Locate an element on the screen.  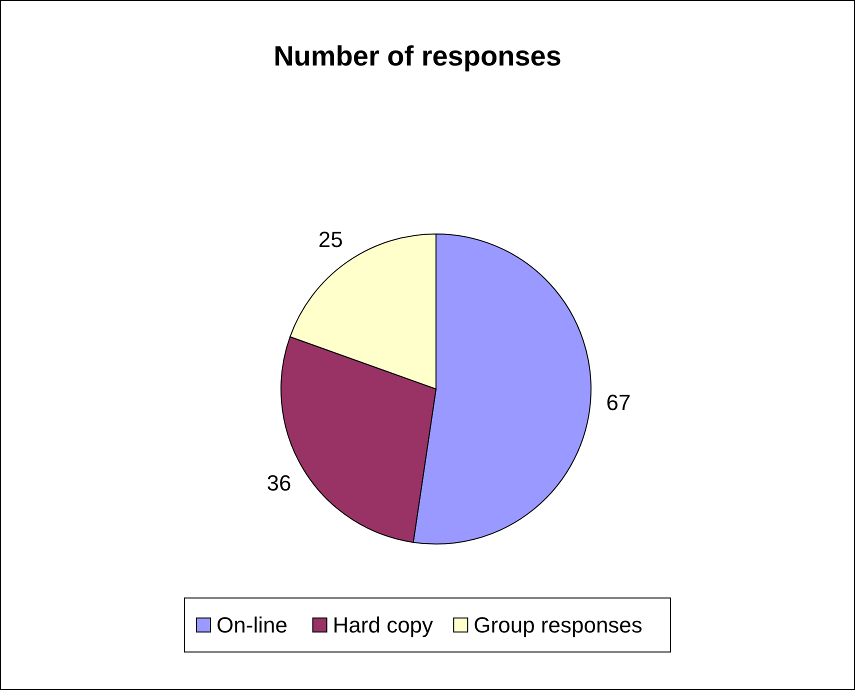
legend-label: Hard copy is located at coordinates (383, 625).